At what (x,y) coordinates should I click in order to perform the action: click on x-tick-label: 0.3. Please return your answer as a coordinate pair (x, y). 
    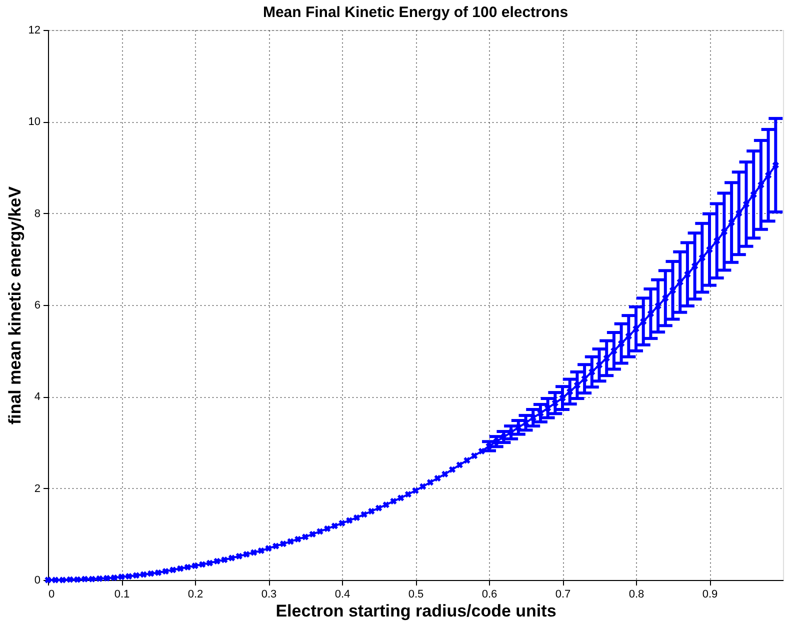
    Looking at the image, I should click on (269, 594).